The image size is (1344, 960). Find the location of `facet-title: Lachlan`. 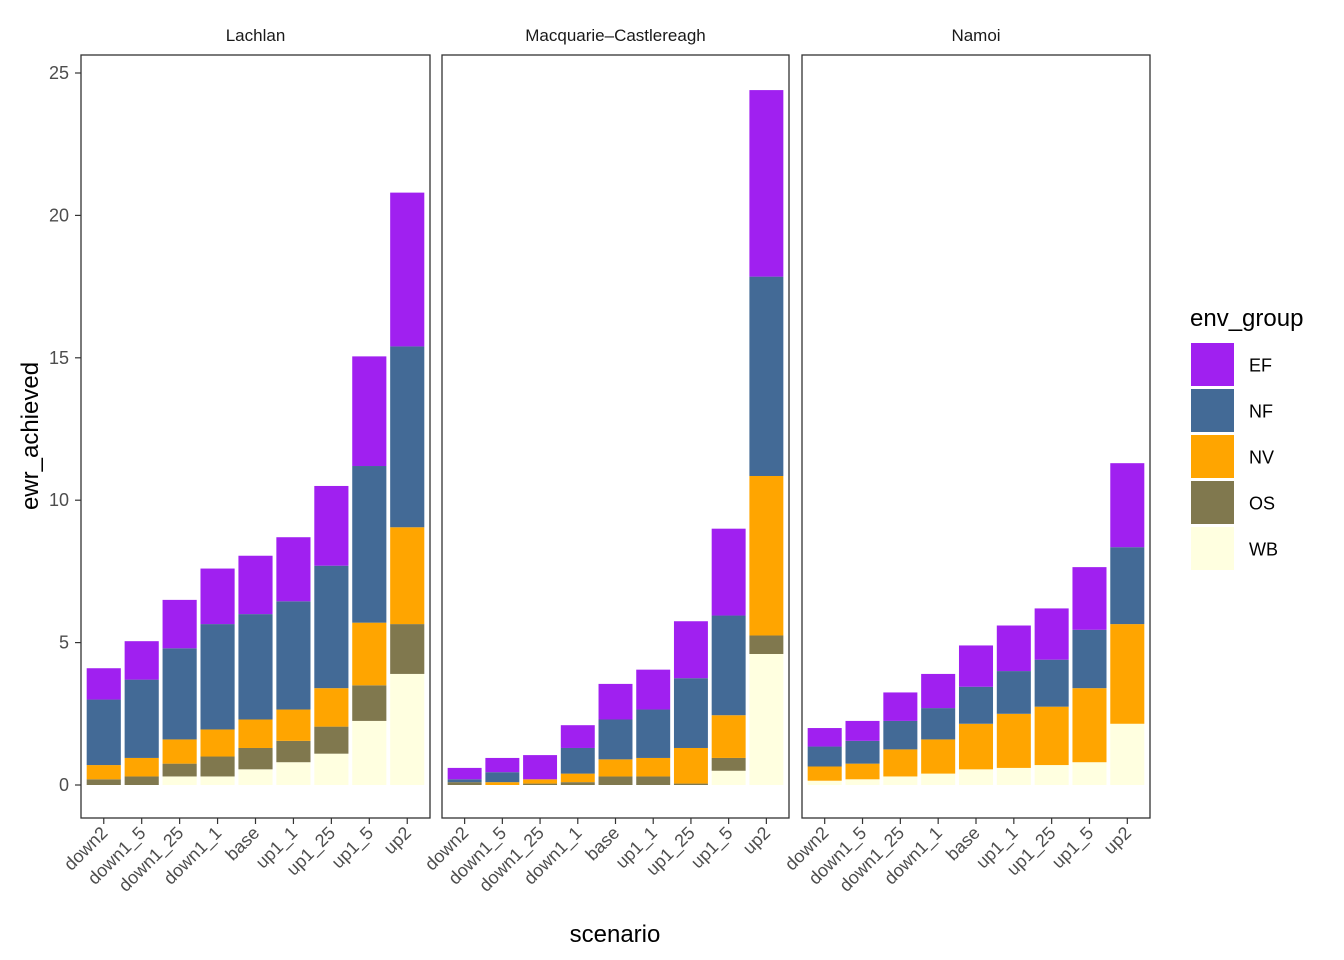

facet-title: Lachlan is located at coordinates (256, 35).